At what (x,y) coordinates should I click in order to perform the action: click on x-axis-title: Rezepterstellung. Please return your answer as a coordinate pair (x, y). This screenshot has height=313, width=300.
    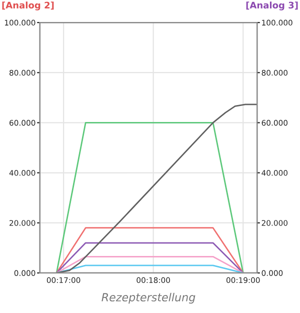
    Looking at the image, I should click on (149, 298).